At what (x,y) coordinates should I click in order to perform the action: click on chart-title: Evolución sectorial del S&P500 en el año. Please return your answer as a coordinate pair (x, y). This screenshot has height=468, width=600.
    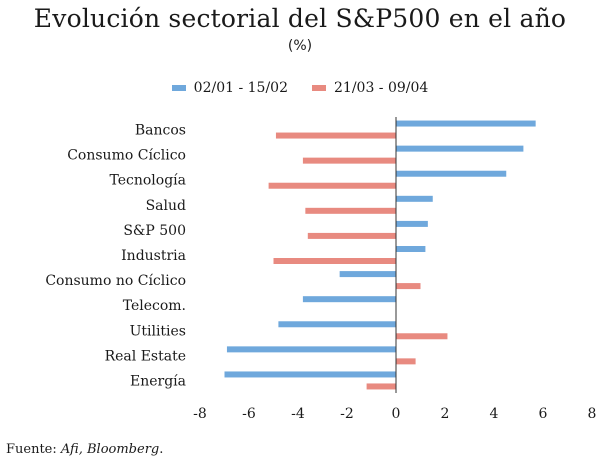
    Looking at the image, I should click on (300, 18).